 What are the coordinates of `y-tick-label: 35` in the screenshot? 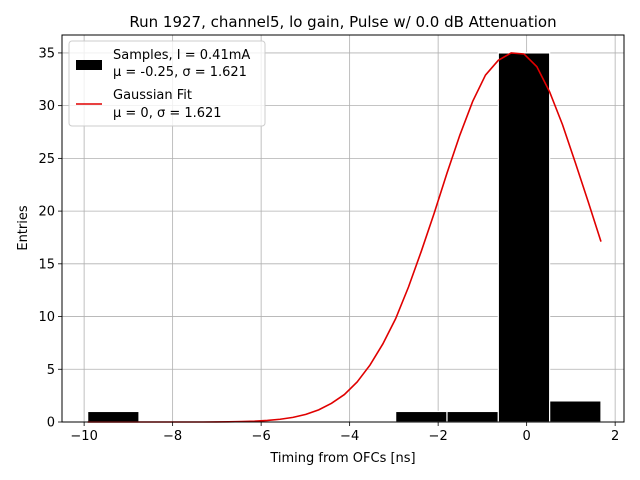 It's located at (46, 53).